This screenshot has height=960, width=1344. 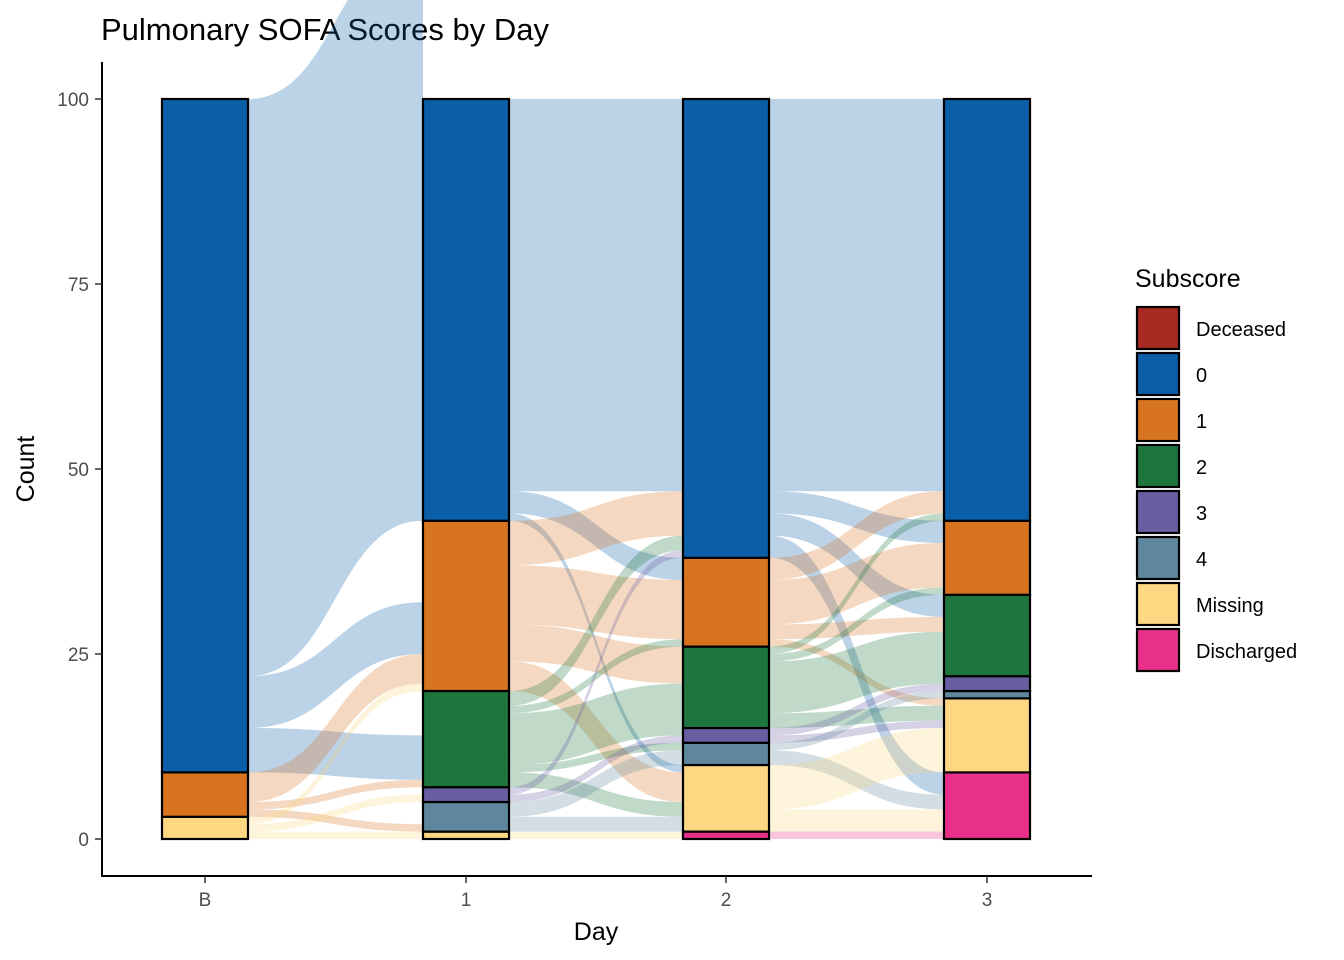 I want to click on y-ticks: 0 25 50 75 100, so click(x=79, y=470).